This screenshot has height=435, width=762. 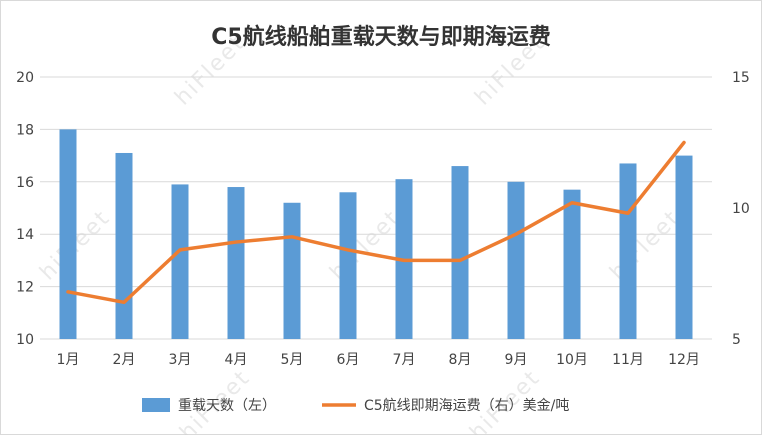 What do you see at coordinates (628, 360) in the screenshot?
I see `x-tick-label: 11月` at bounding box center [628, 360].